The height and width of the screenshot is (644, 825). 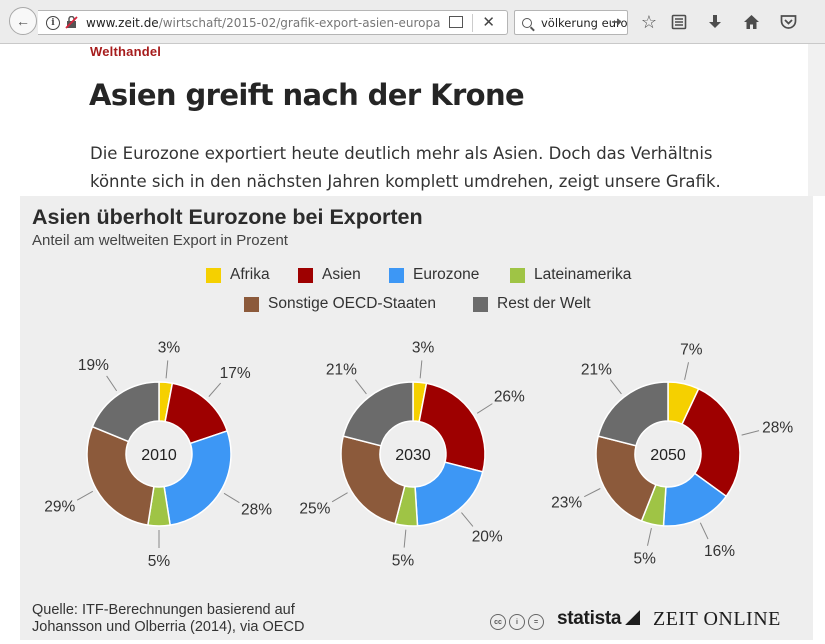 What do you see at coordinates (536, 622) in the screenshot?
I see `nd-icon: =` at bounding box center [536, 622].